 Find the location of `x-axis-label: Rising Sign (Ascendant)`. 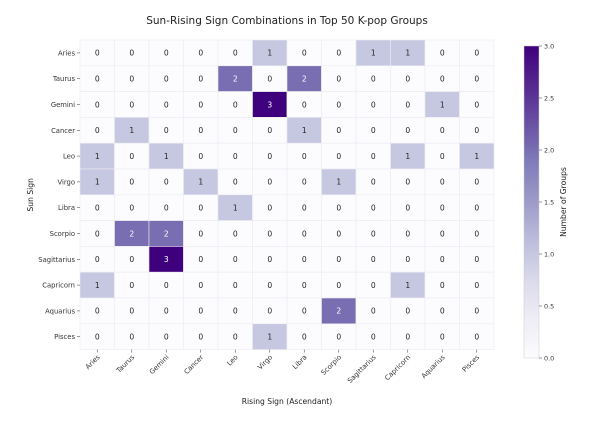

x-axis-label: Rising Sign (Ascendant) is located at coordinates (287, 401).